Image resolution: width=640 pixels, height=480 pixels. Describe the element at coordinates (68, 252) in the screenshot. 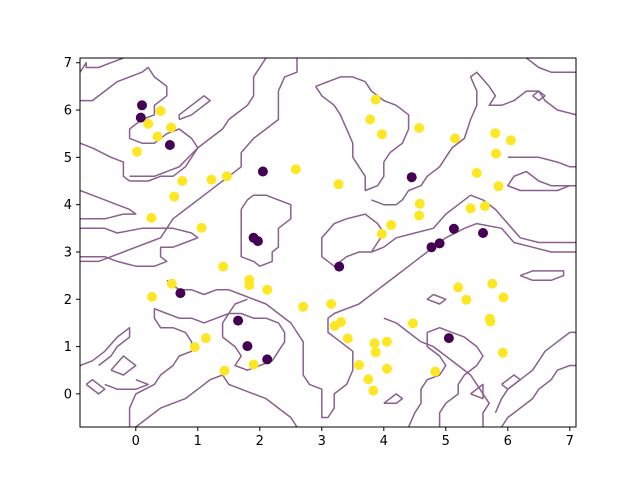

I see `y-tick-label-3: 3` at that location.